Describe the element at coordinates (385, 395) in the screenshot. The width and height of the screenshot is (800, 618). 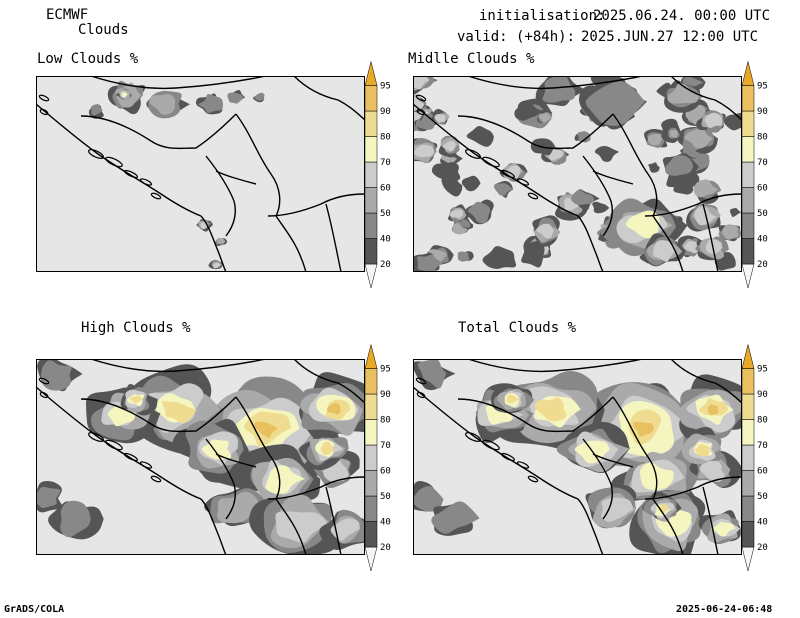
I see `colorbar-label: 90` at that location.